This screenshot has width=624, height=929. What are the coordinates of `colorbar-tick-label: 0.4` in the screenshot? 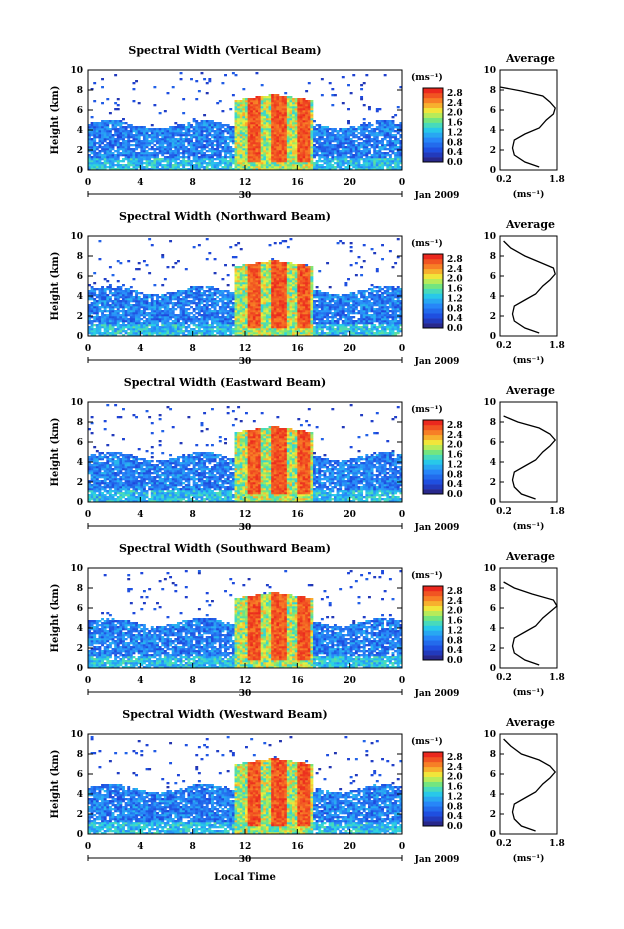 It's located at (455, 153).